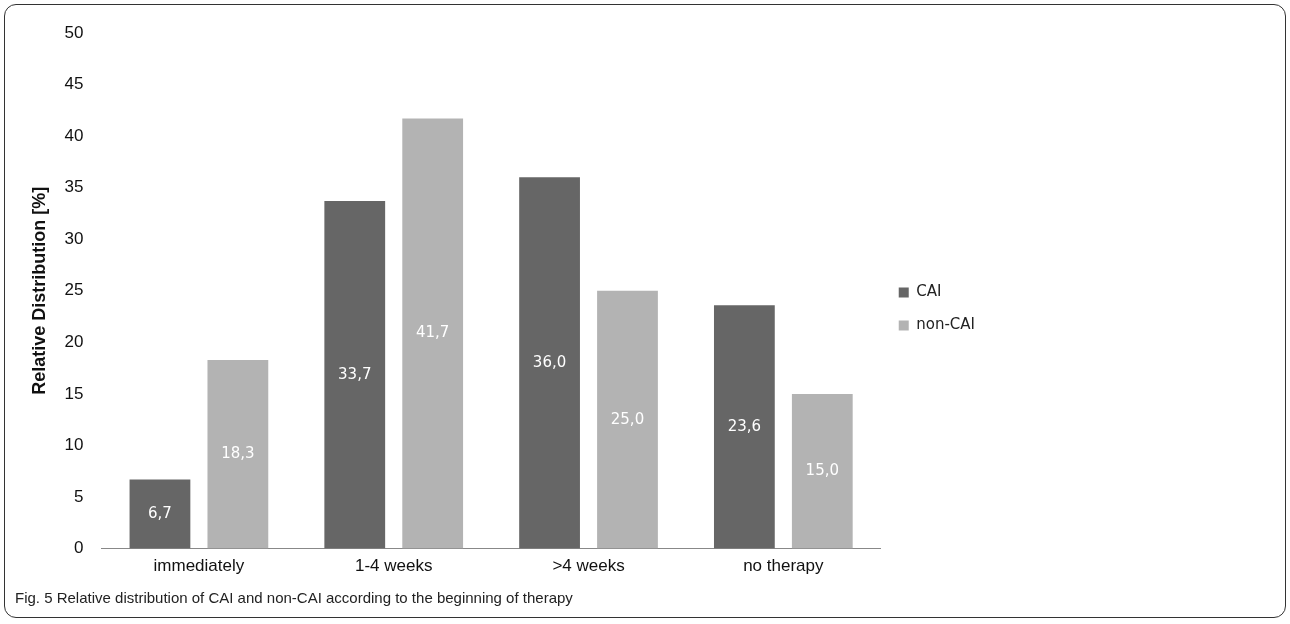  I want to click on legend-label: CAI, so click(929, 291).